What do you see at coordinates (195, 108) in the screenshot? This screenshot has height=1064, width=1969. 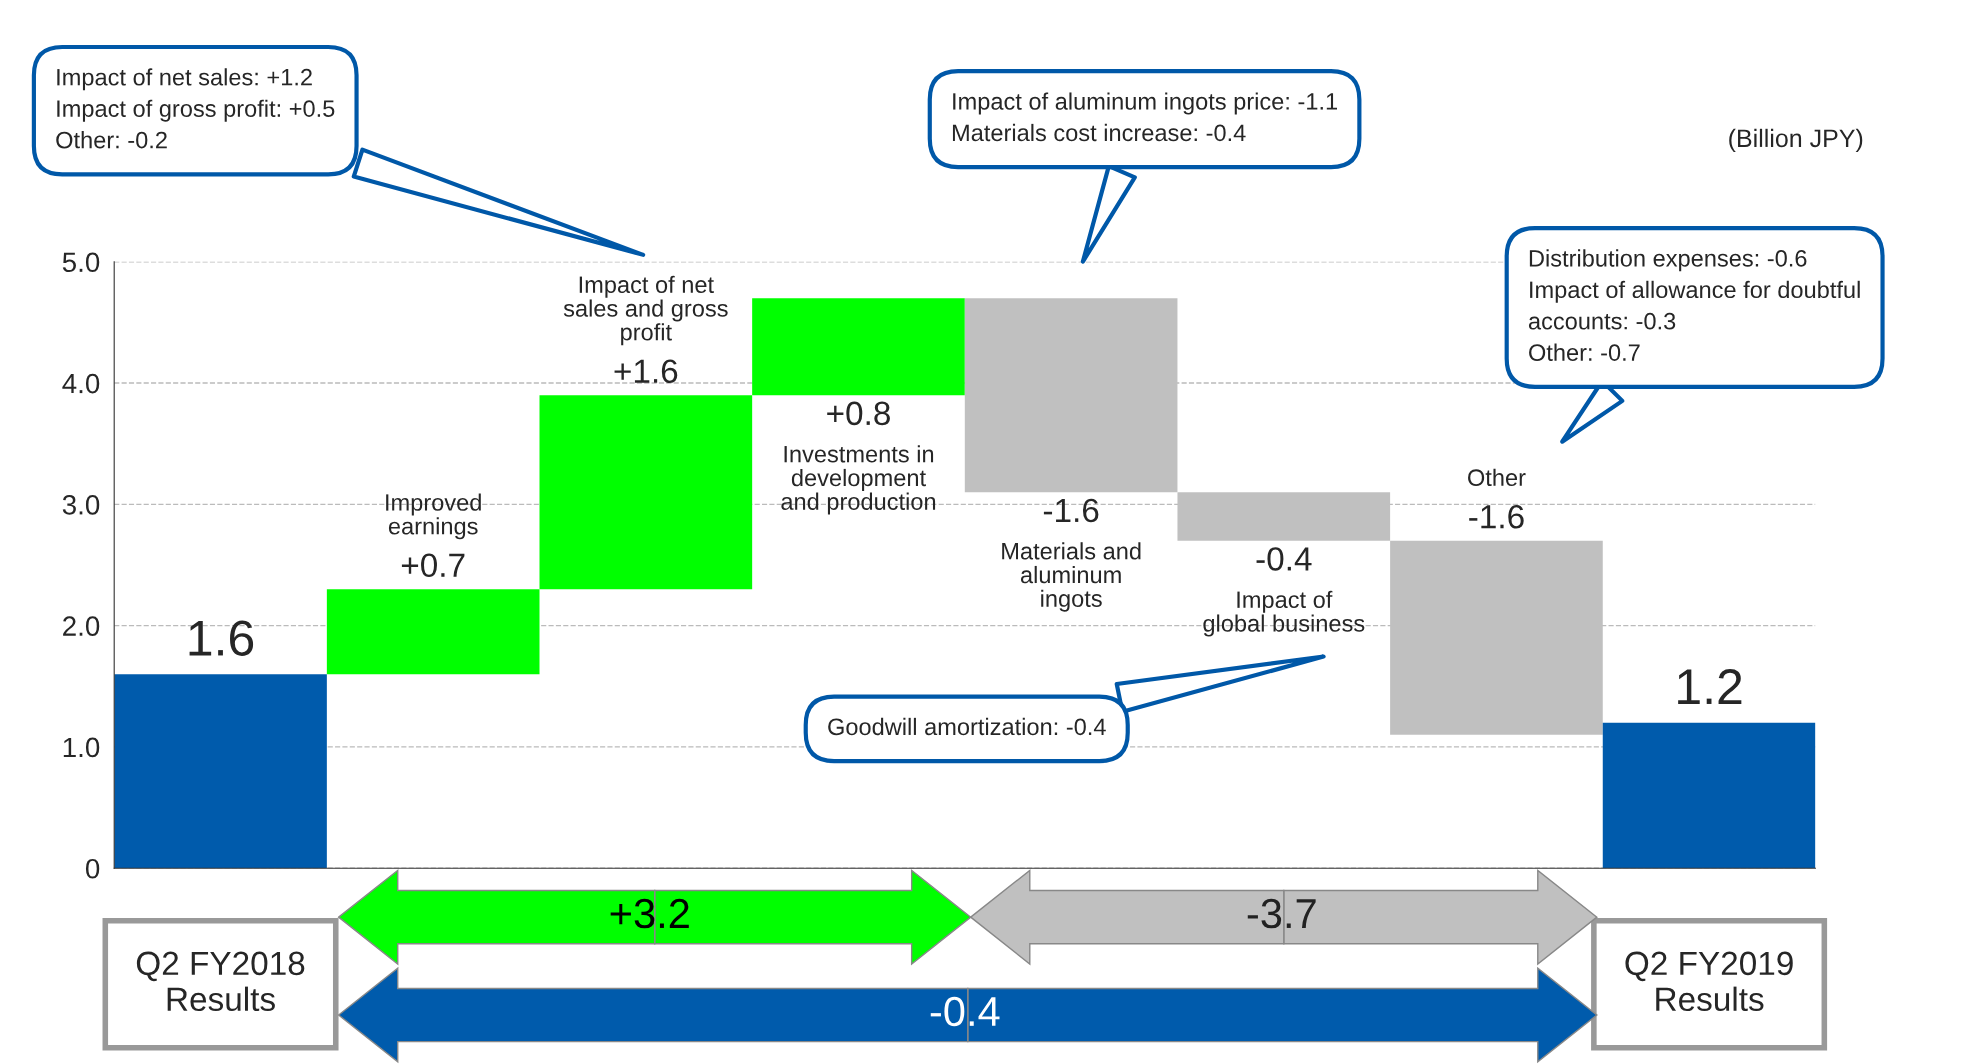 I see `text: Impact of net sales: +1.2 Impact of gross profit: +0.5 Other: -0.2` at bounding box center [195, 108].